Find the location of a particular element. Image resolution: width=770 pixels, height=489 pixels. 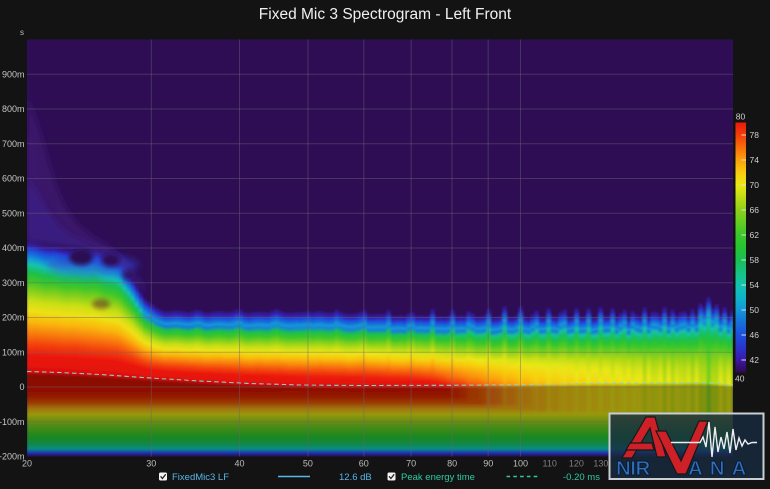

svg-text: 20 is located at coordinates (27, 464).